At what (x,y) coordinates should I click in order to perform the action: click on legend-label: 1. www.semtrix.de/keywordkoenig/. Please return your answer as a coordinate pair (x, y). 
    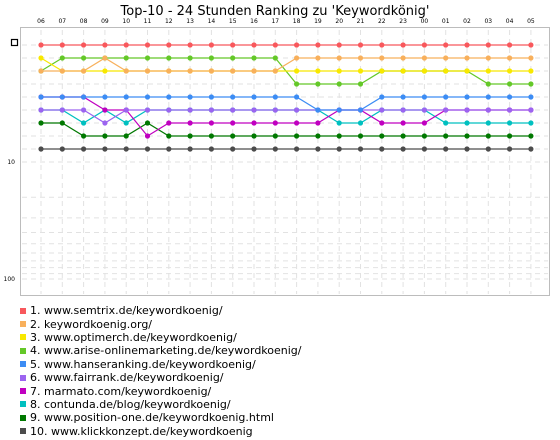
    Looking at the image, I should click on (126, 311).